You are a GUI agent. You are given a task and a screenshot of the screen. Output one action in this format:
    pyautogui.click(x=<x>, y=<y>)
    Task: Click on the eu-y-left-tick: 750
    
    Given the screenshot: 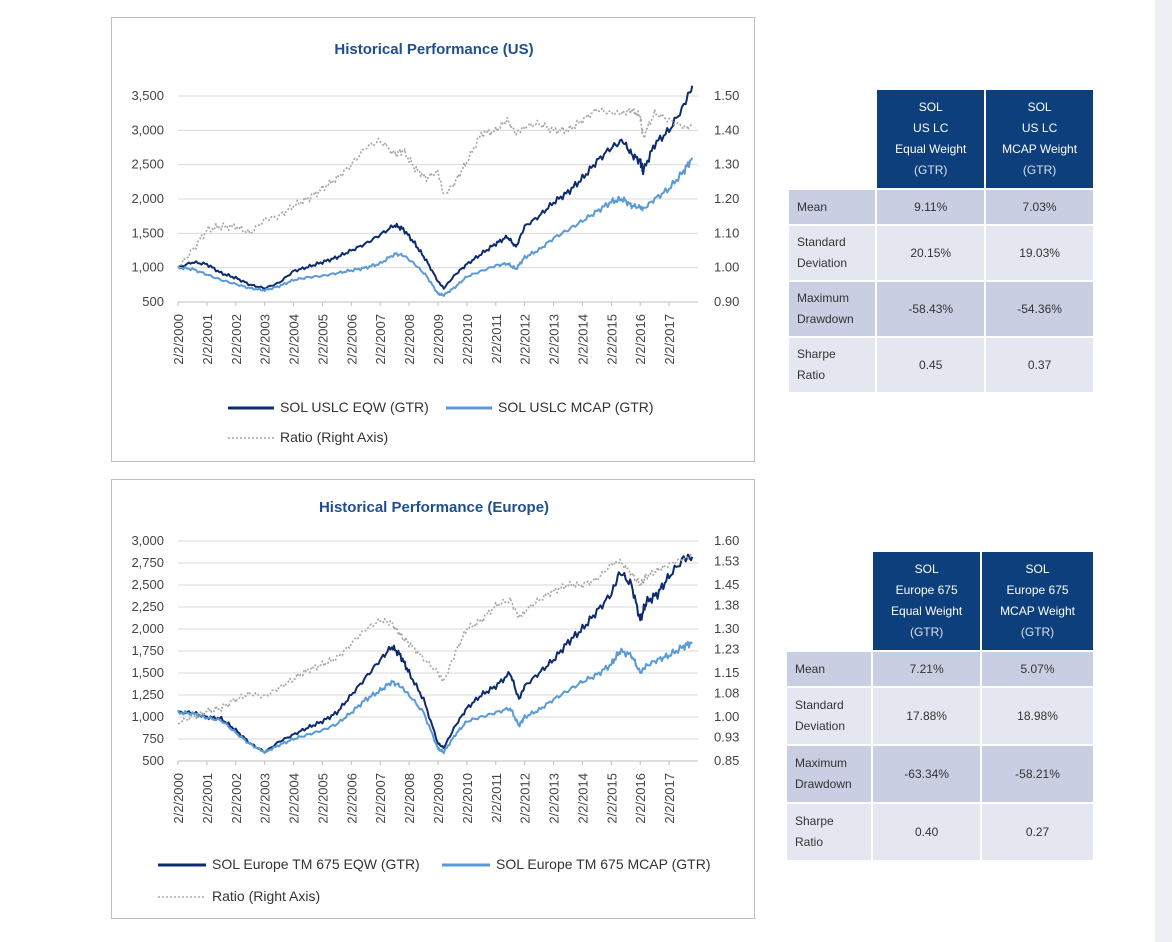 What is the action you would take?
    pyautogui.click(x=153, y=738)
    